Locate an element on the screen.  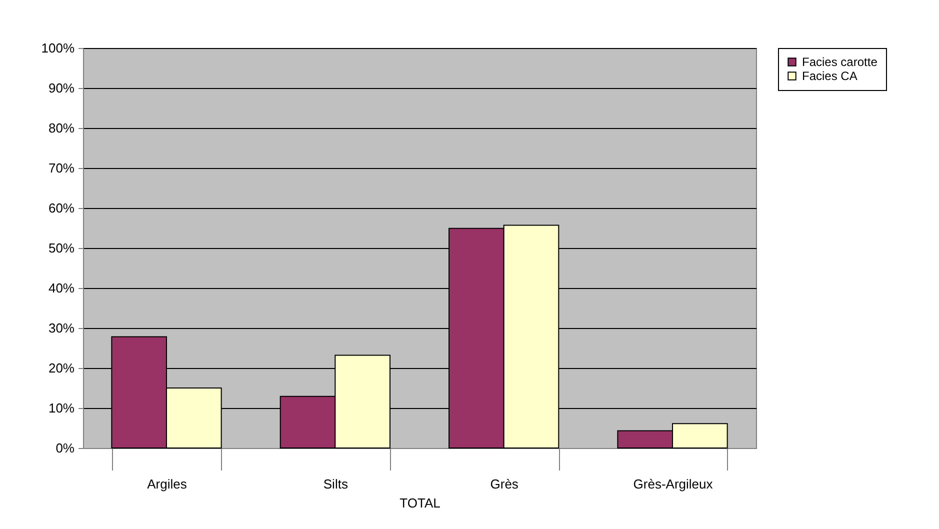
x-tick-label: Silts is located at coordinates (335, 484).